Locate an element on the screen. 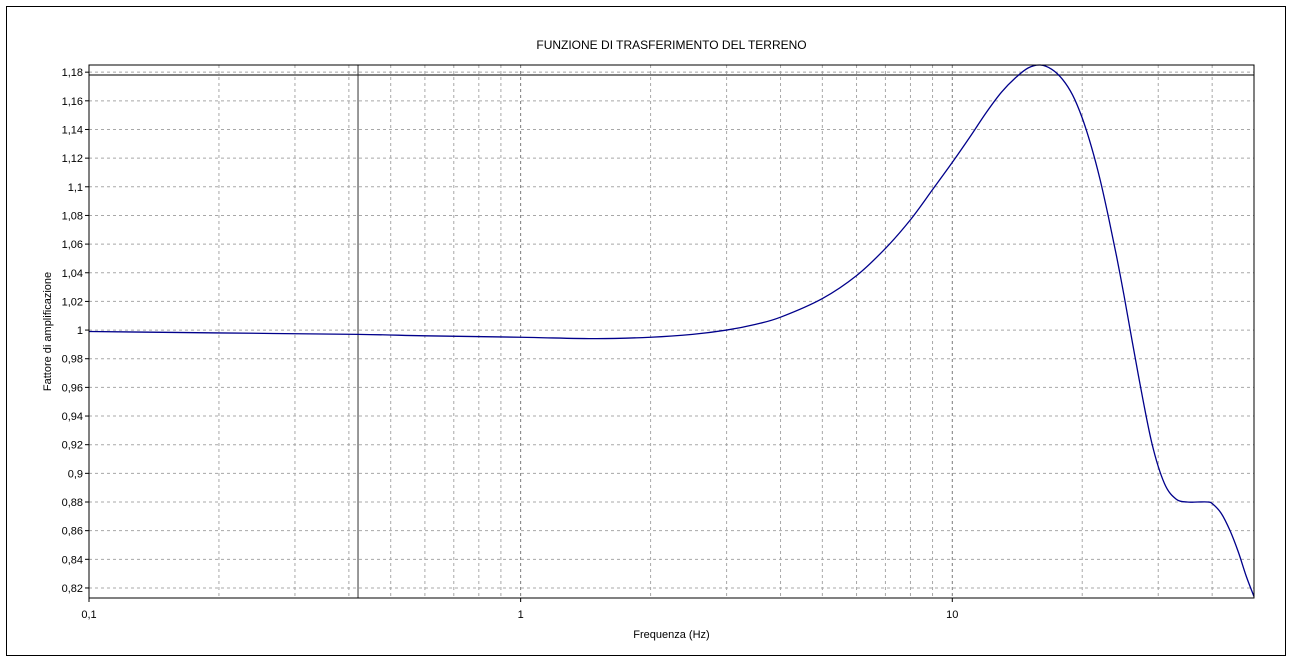 The height and width of the screenshot is (662, 1292). y-tick-label: 0,88 is located at coordinates (72, 503).